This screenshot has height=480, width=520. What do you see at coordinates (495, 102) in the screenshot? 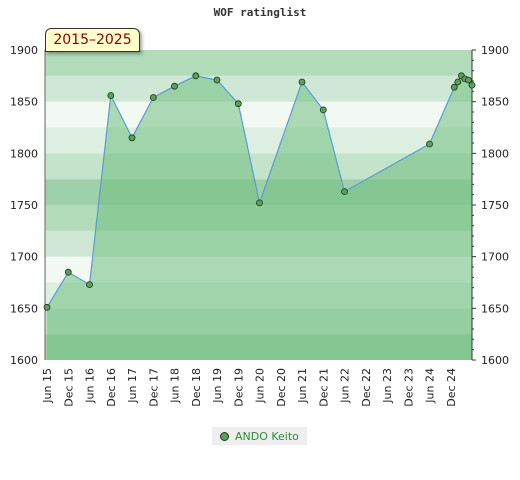
I see `y-tick-label-right: 1850` at bounding box center [495, 102].